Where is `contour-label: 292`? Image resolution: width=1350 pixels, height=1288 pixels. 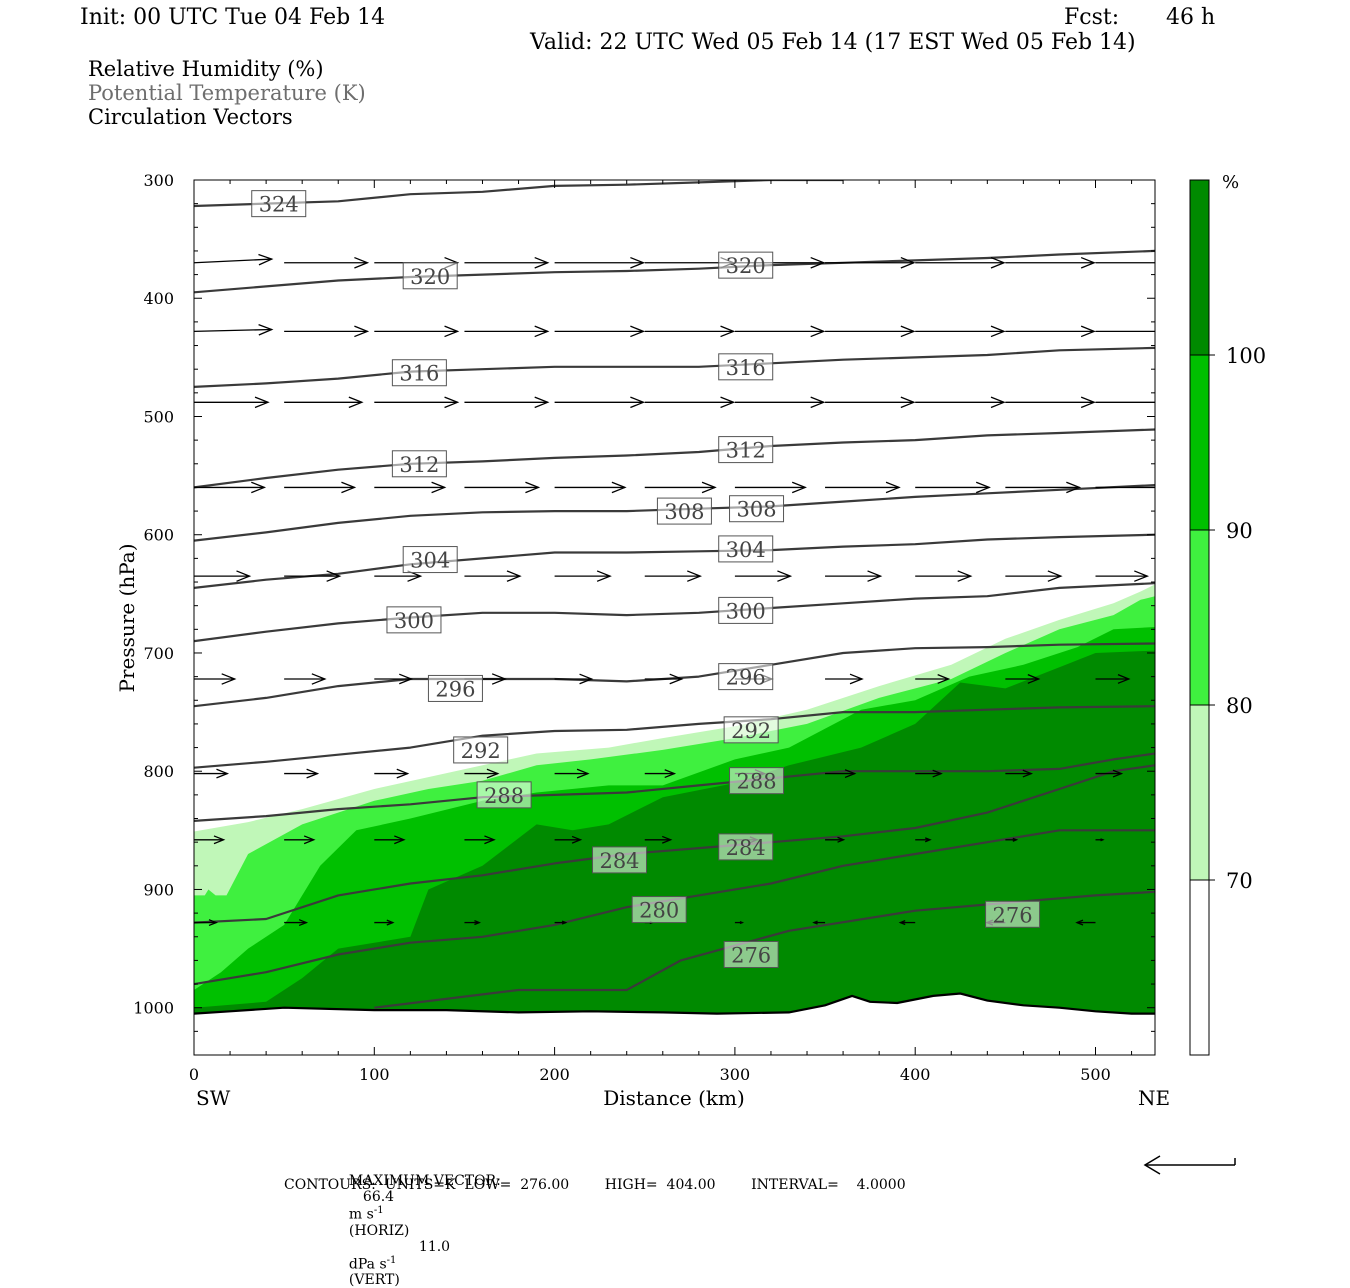 contour-label: 292 is located at coordinates (481, 750).